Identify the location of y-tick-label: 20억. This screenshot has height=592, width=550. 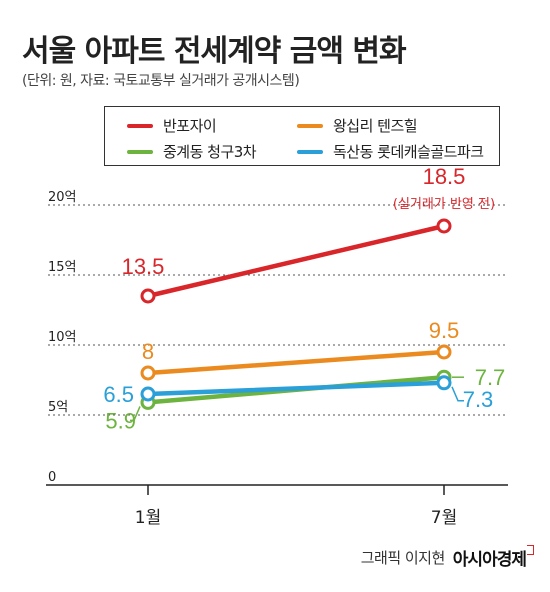
(62, 197).